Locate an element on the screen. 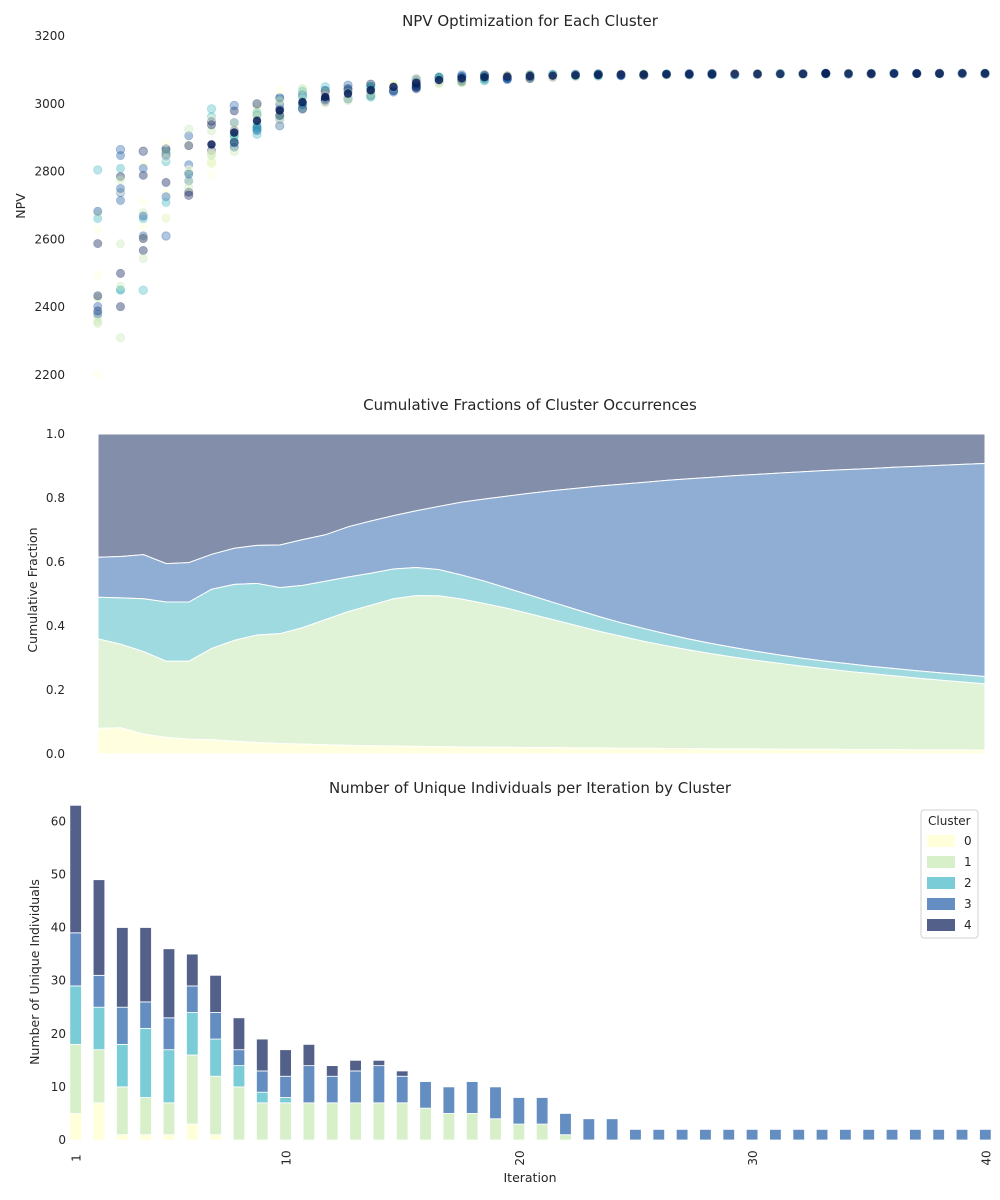 This screenshot has width=1000, height=1200. bar-y-tick-label: 50 is located at coordinates (58, 874).